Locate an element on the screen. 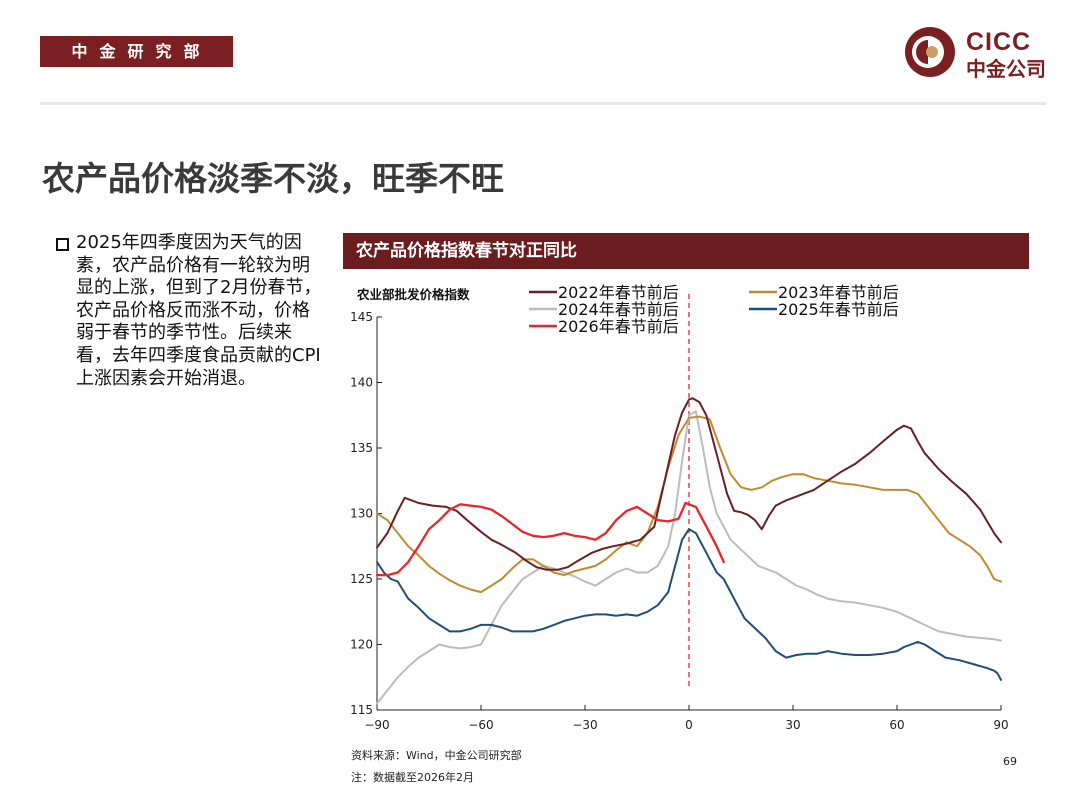 The width and height of the screenshot is (1080, 808). department-label: 中金研究部 is located at coordinates (136, 51).